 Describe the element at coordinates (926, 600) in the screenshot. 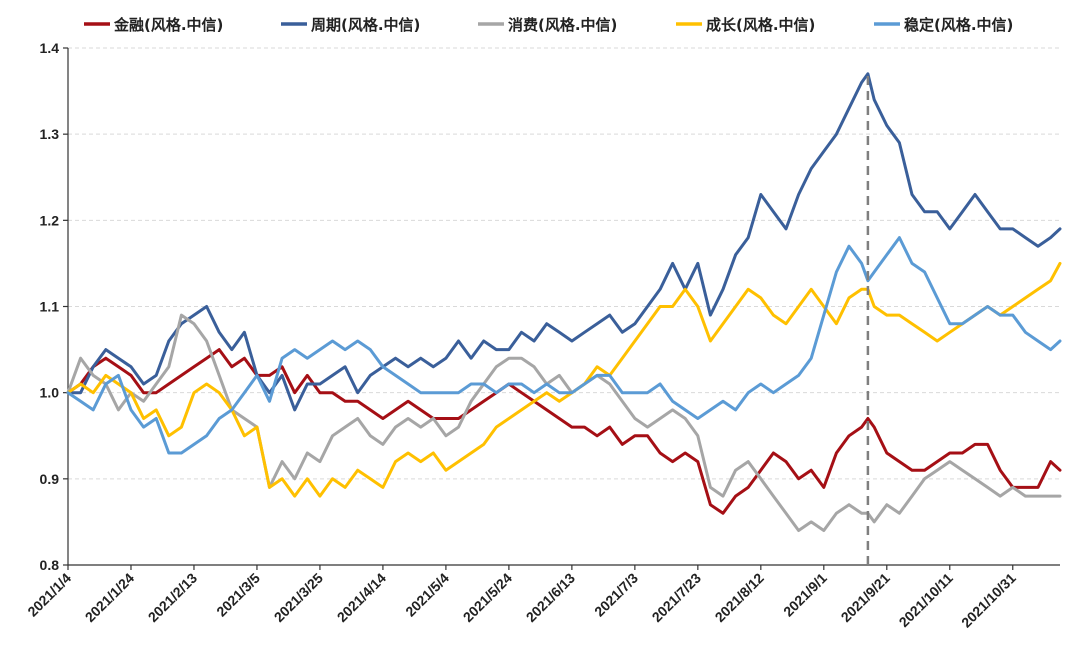

I see `x-tick-label: 2021/10/11` at that location.